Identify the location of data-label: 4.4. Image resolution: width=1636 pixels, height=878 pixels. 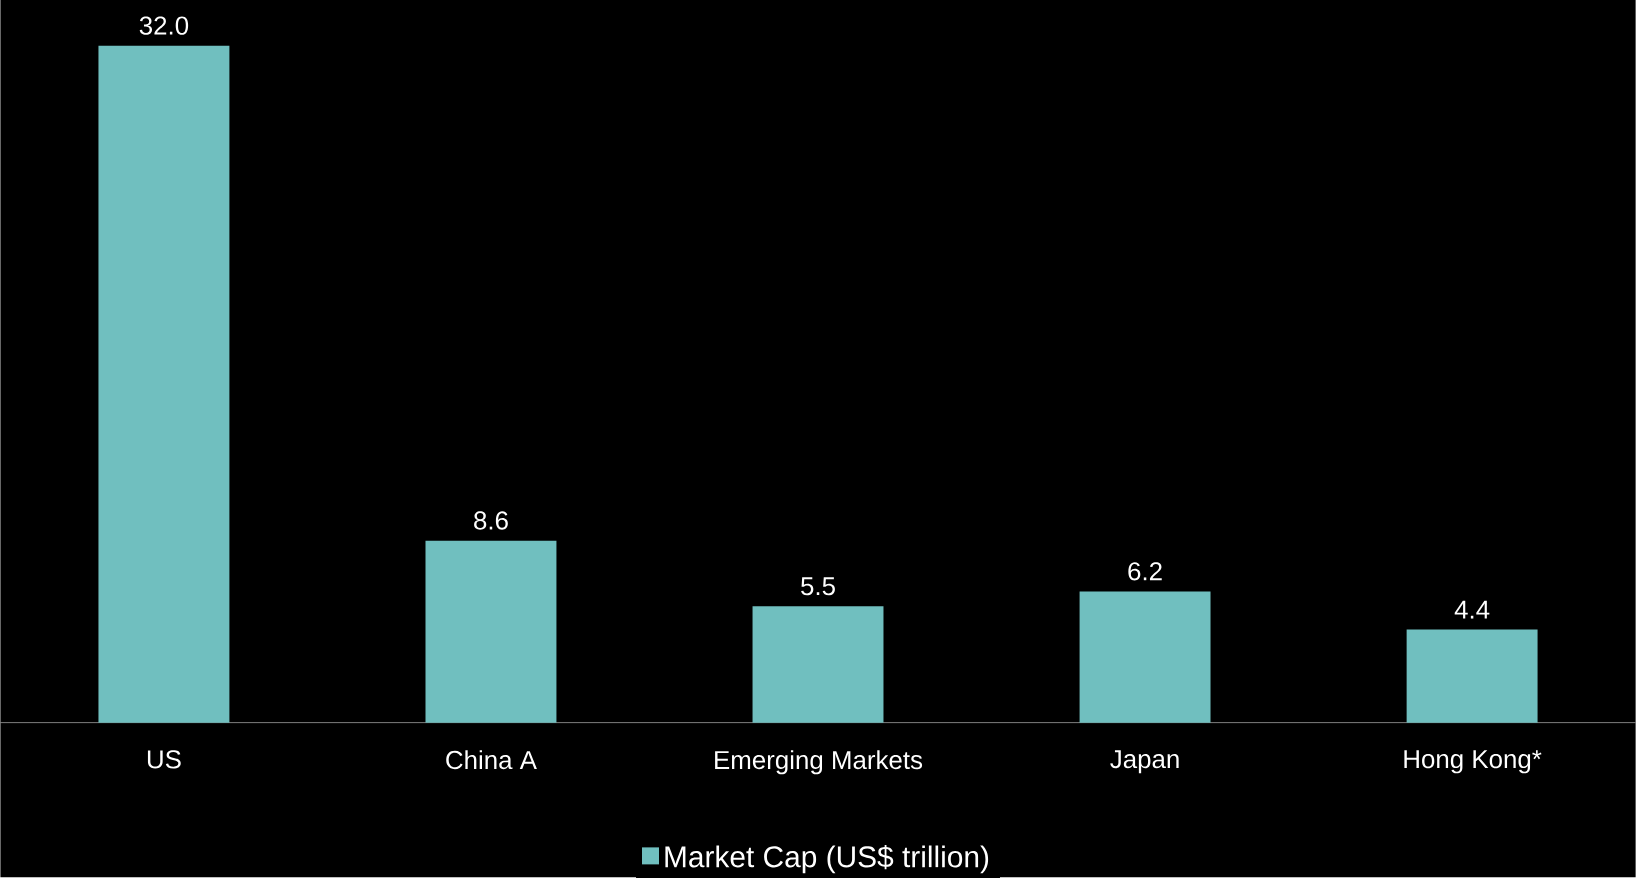
(1472, 609).